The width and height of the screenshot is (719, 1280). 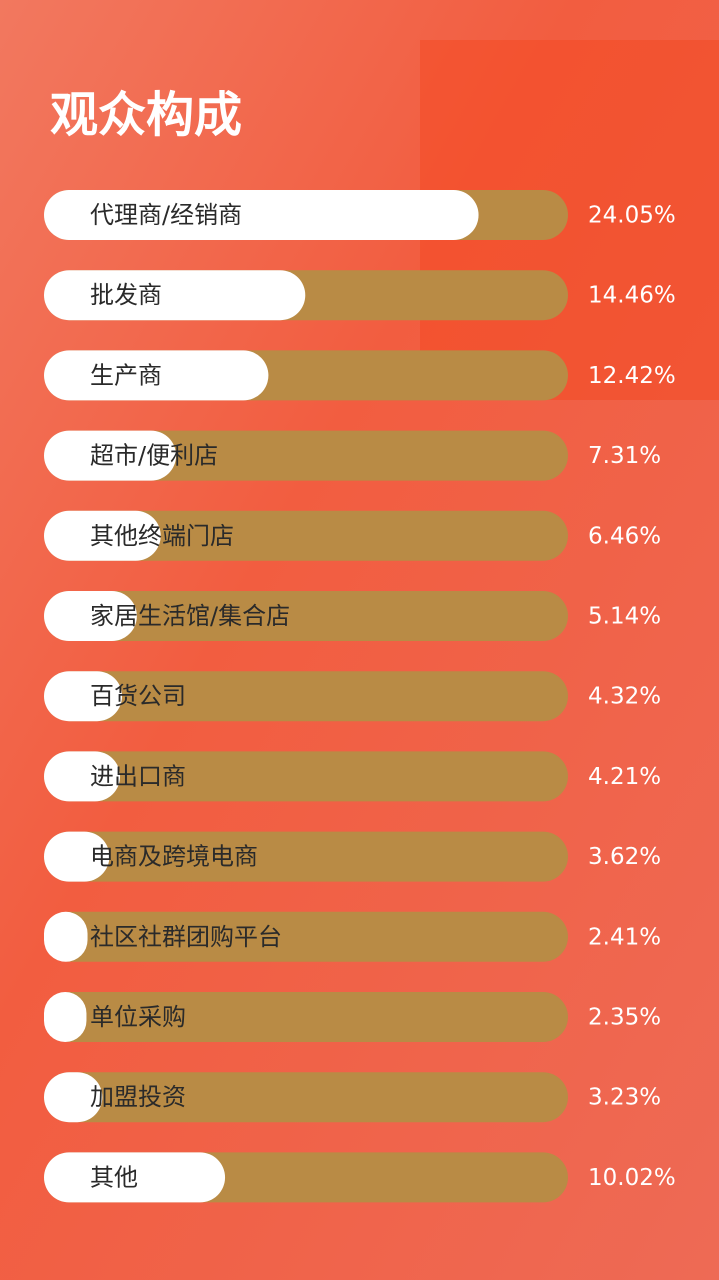 What do you see at coordinates (162, 536) in the screenshot?
I see `category-label: 其他终端门店` at bounding box center [162, 536].